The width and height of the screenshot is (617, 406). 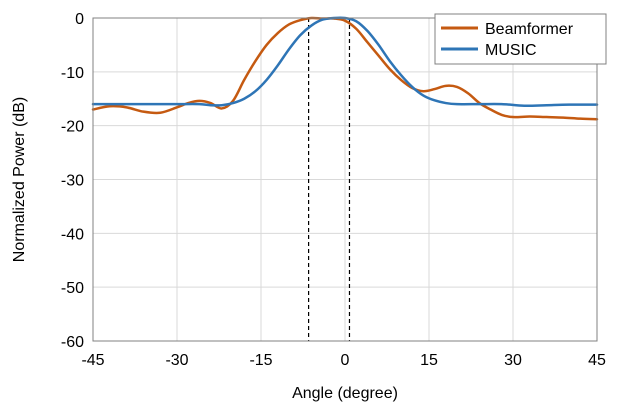 What do you see at coordinates (92, 360) in the screenshot?
I see `x-tick-label: -45` at bounding box center [92, 360].